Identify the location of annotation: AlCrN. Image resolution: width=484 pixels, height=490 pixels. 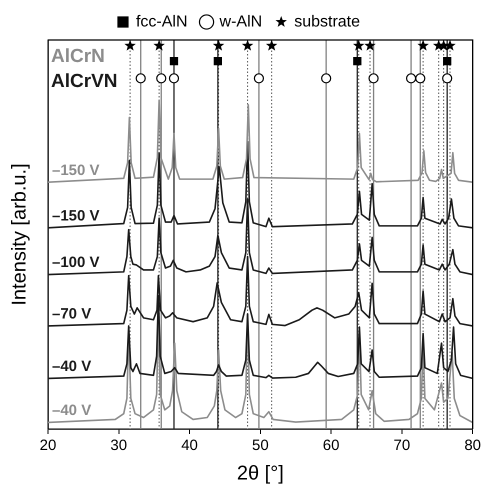
(78, 57).